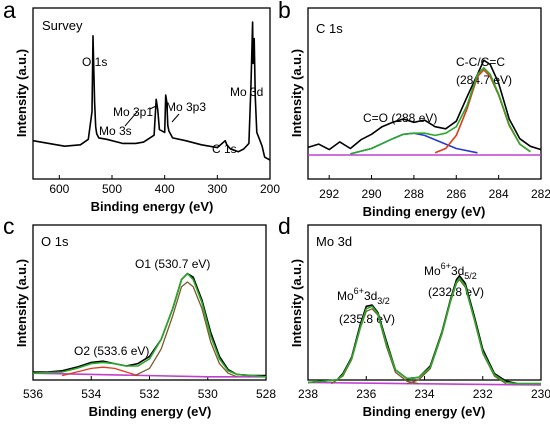 This screenshot has height=440, width=550. I want to click on panel-c-ylabel: Intensity (a.u.), so click(21, 303).